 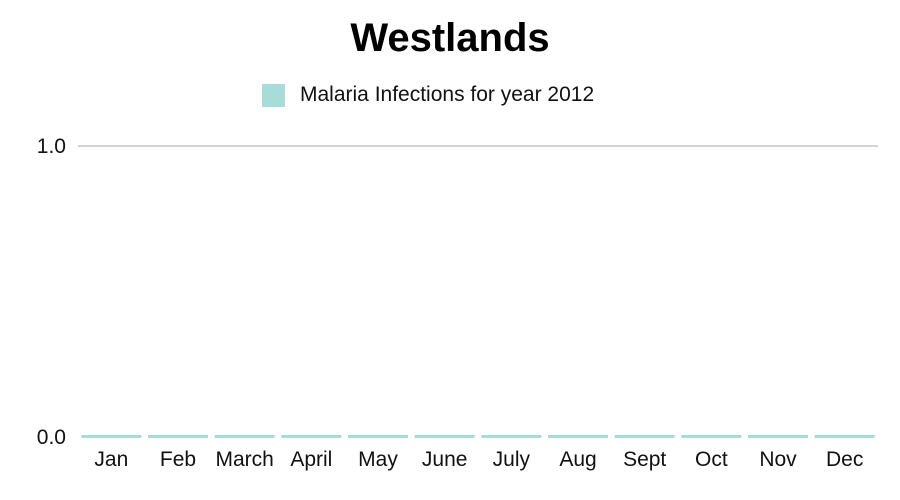 What do you see at coordinates (577, 459) in the screenshot?
I see `x-tick-label: Aug` at bounding box center [577, 459].